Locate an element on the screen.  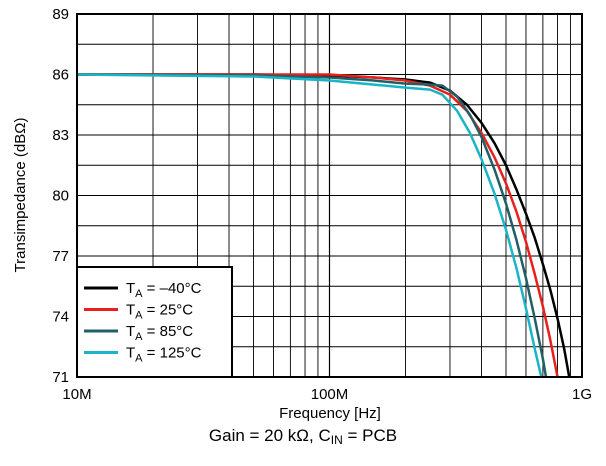
x-tick-label: 10M is located at coordinates (76, 394).